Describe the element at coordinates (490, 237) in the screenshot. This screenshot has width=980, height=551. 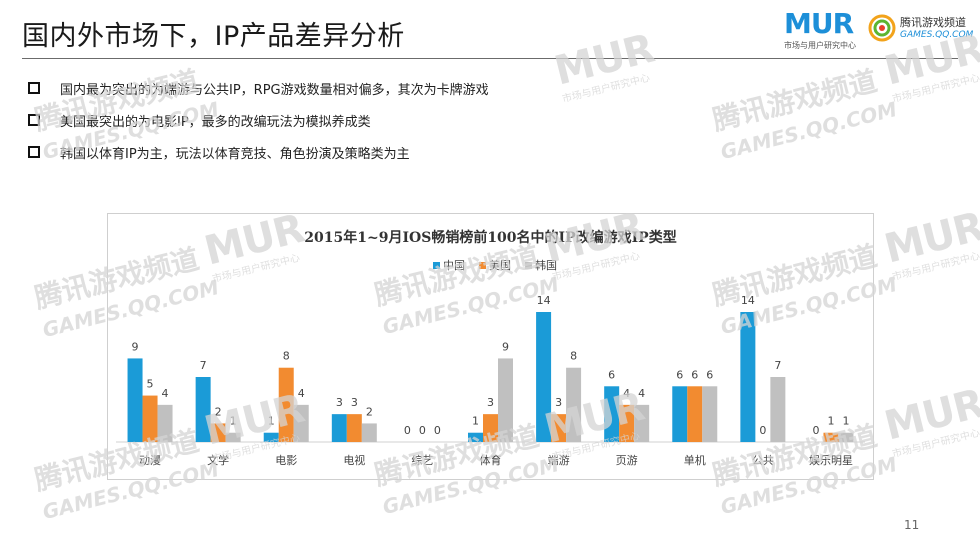
I see `chart-title: 2015年1~9月IOS畅销榜前100名中的IP改编游戏IP类型` at that location.